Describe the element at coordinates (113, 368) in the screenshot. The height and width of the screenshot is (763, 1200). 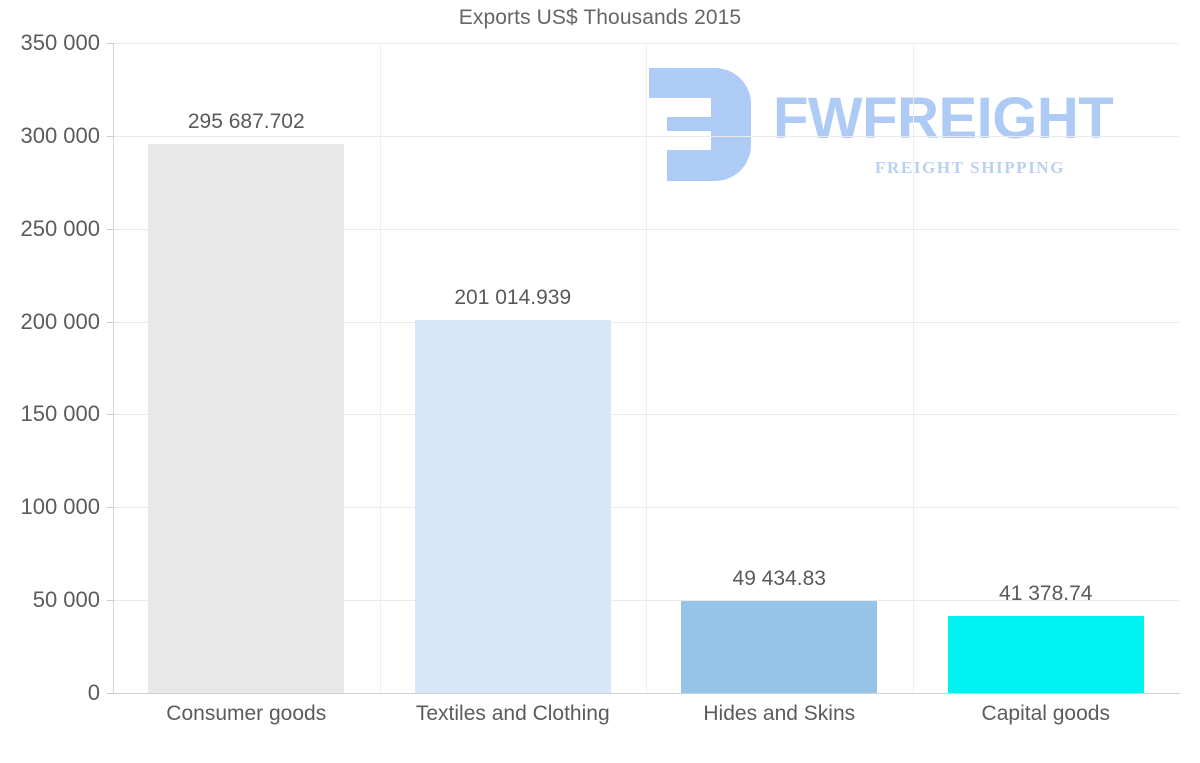
I see `y-axis-line` at that location.